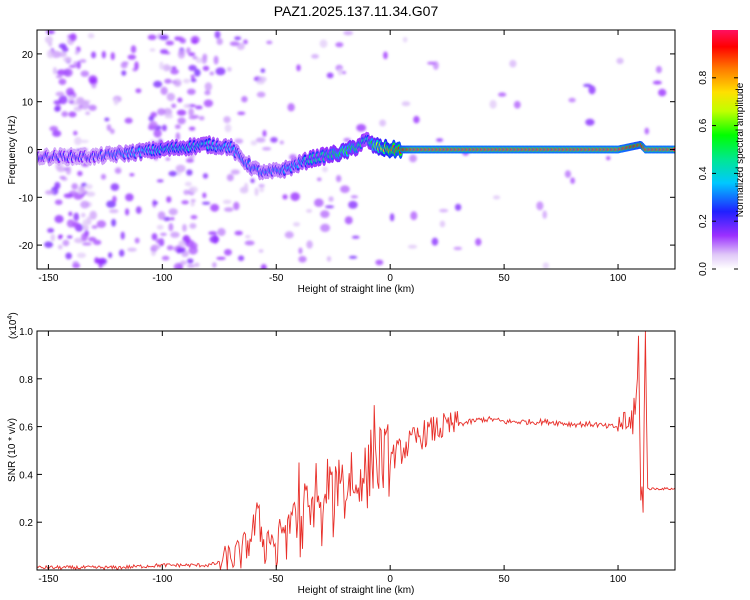 The width and height of the screenshot is (750, 600). Describe the element at coordinates (48, 278) in the screenshot. I see `spectrogram-x-tick-label: -150` at that location.